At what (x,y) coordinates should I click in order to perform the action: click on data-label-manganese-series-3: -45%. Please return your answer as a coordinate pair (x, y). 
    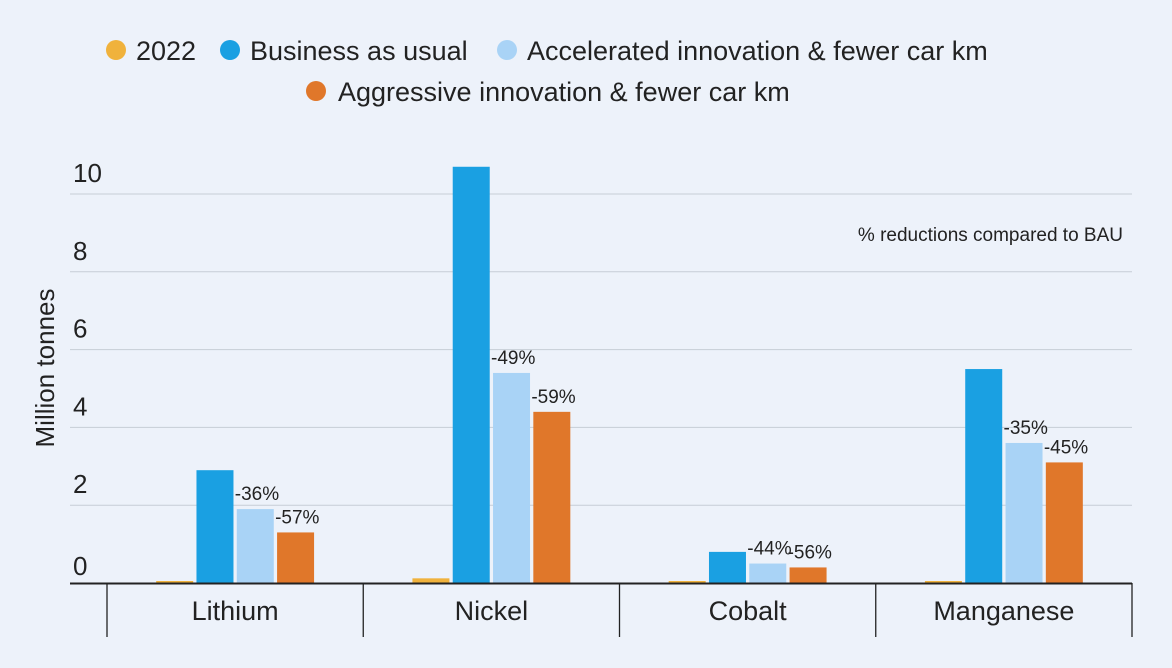
    Looking at the image, I should click on (1066, 447).